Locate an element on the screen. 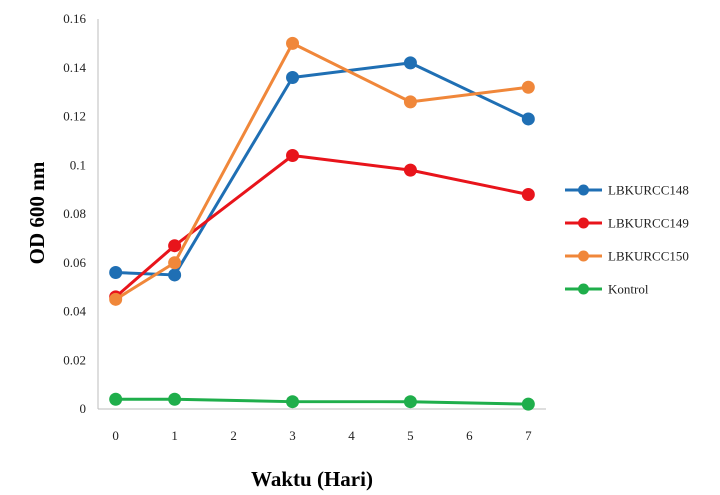  x-axis-title: Waktu (Hari) is located at coordinates (312, 479).